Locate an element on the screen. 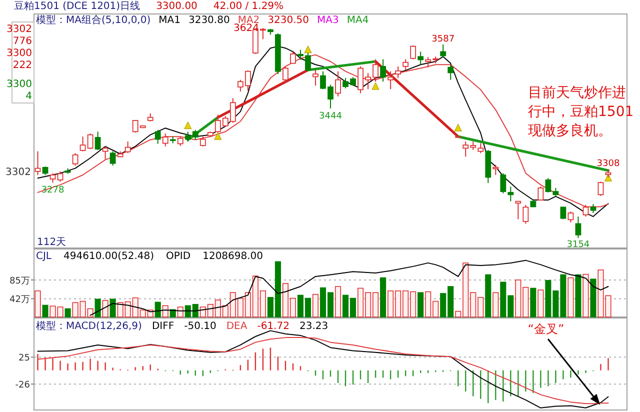  text: MA1 is located at coordinates (169, 20).